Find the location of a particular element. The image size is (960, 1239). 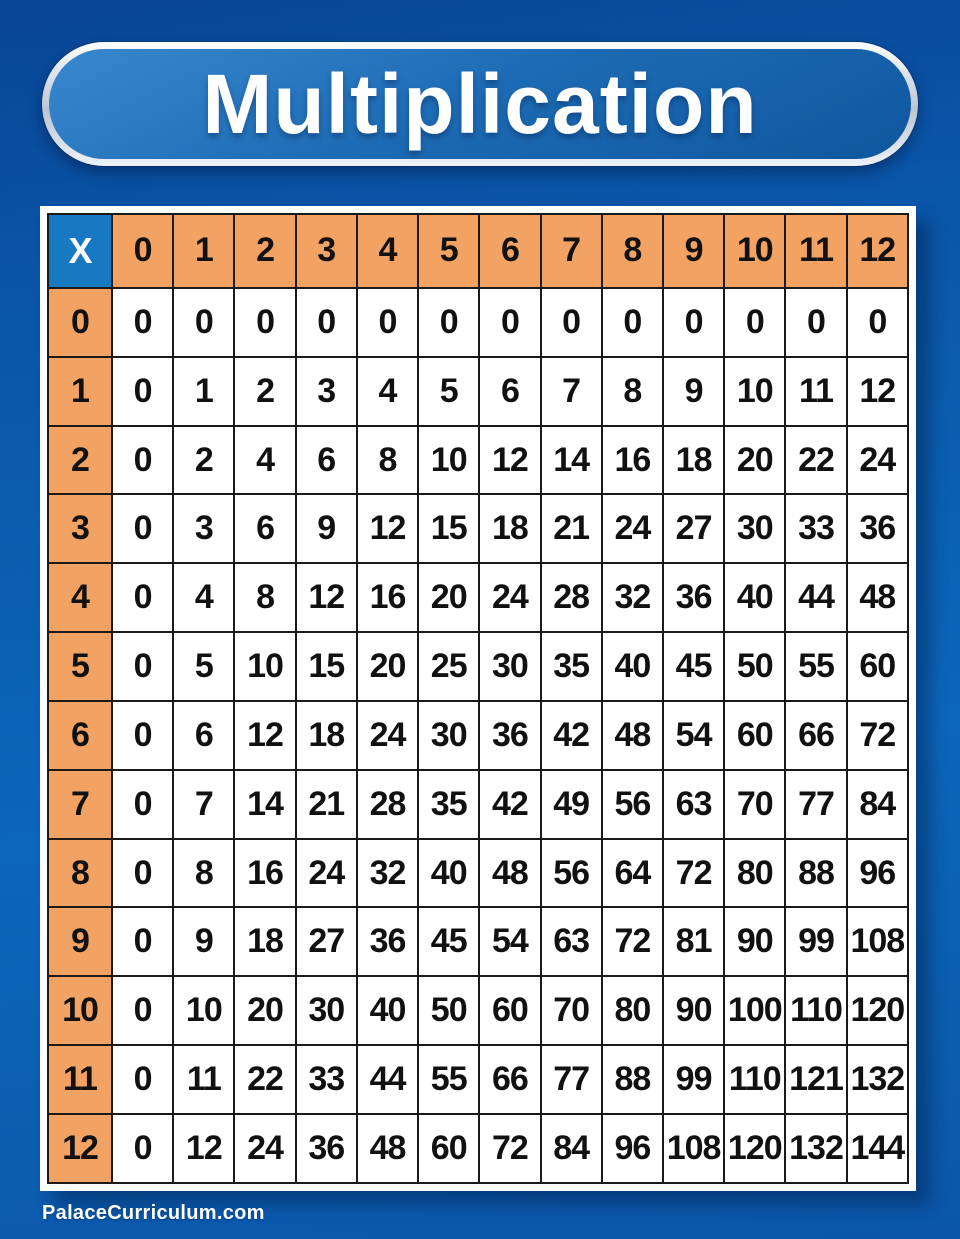

row-header-cell: 11 is located at coordinates (80, 1080).